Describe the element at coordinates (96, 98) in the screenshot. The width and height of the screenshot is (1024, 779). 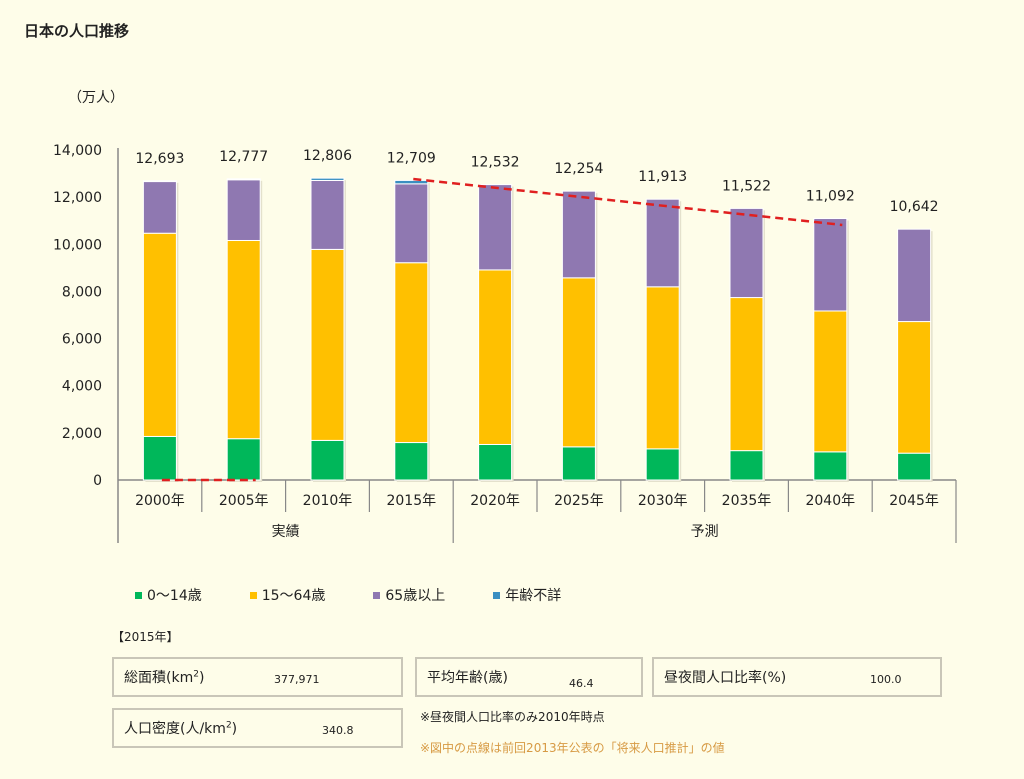
I see `y-axis-unit-label: （万人）` at that location.